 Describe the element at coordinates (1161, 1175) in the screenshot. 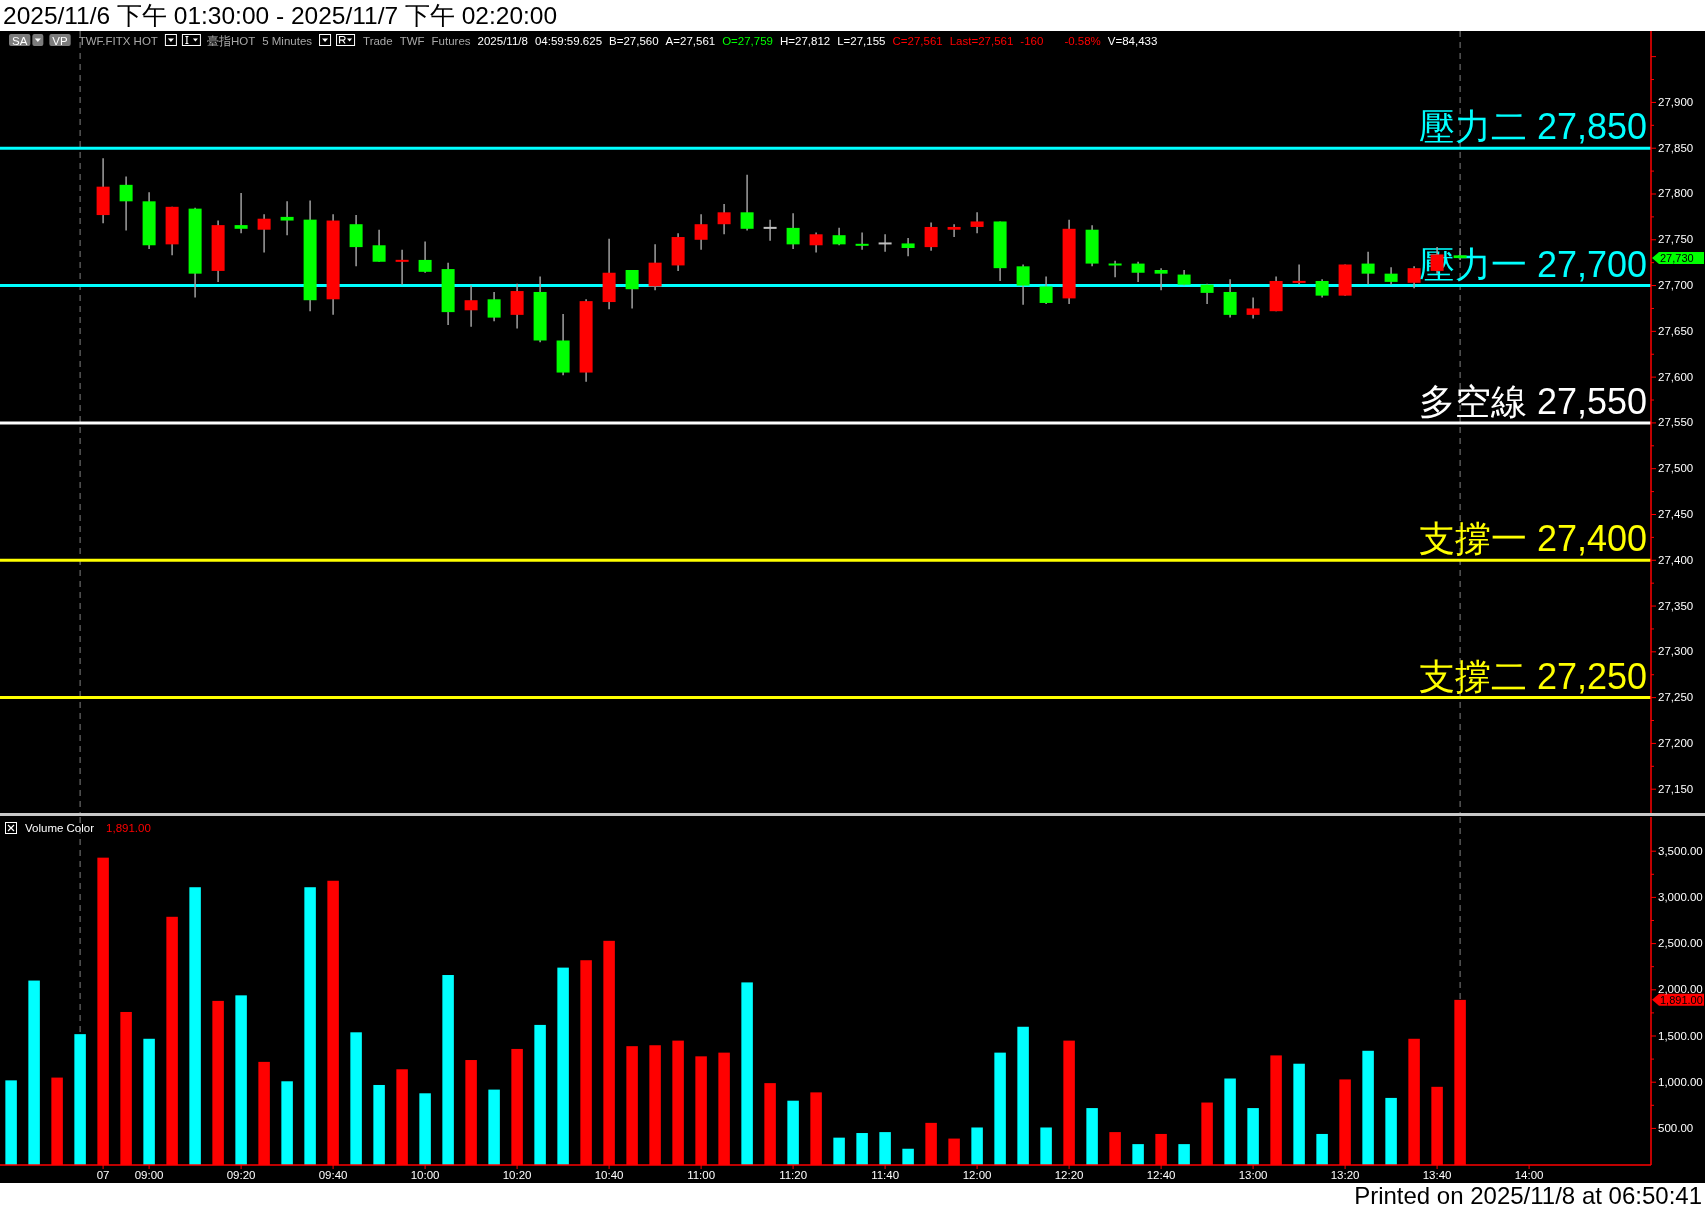

I see `x-tick-label: 12:40` at that location.